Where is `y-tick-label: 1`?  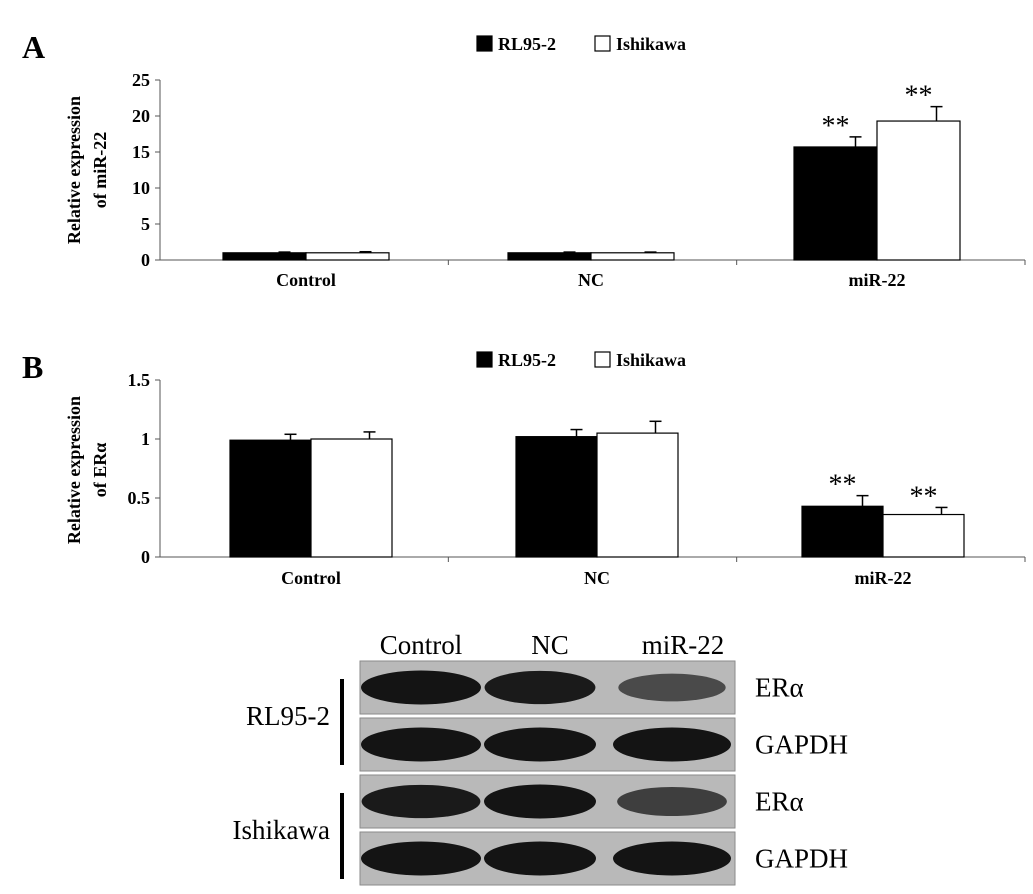 y-tick-label: 1 is located at coordinates (145, 439).